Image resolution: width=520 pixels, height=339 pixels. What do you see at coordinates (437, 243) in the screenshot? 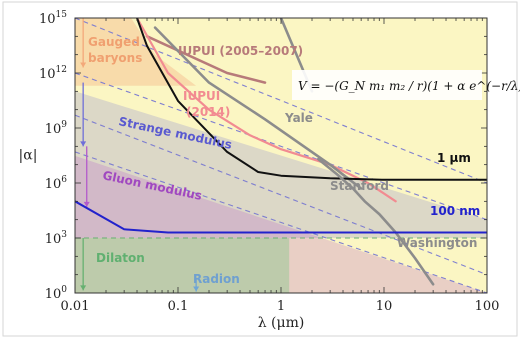
I see `series-label-washington: Washington` at bounding box center [437, 243].